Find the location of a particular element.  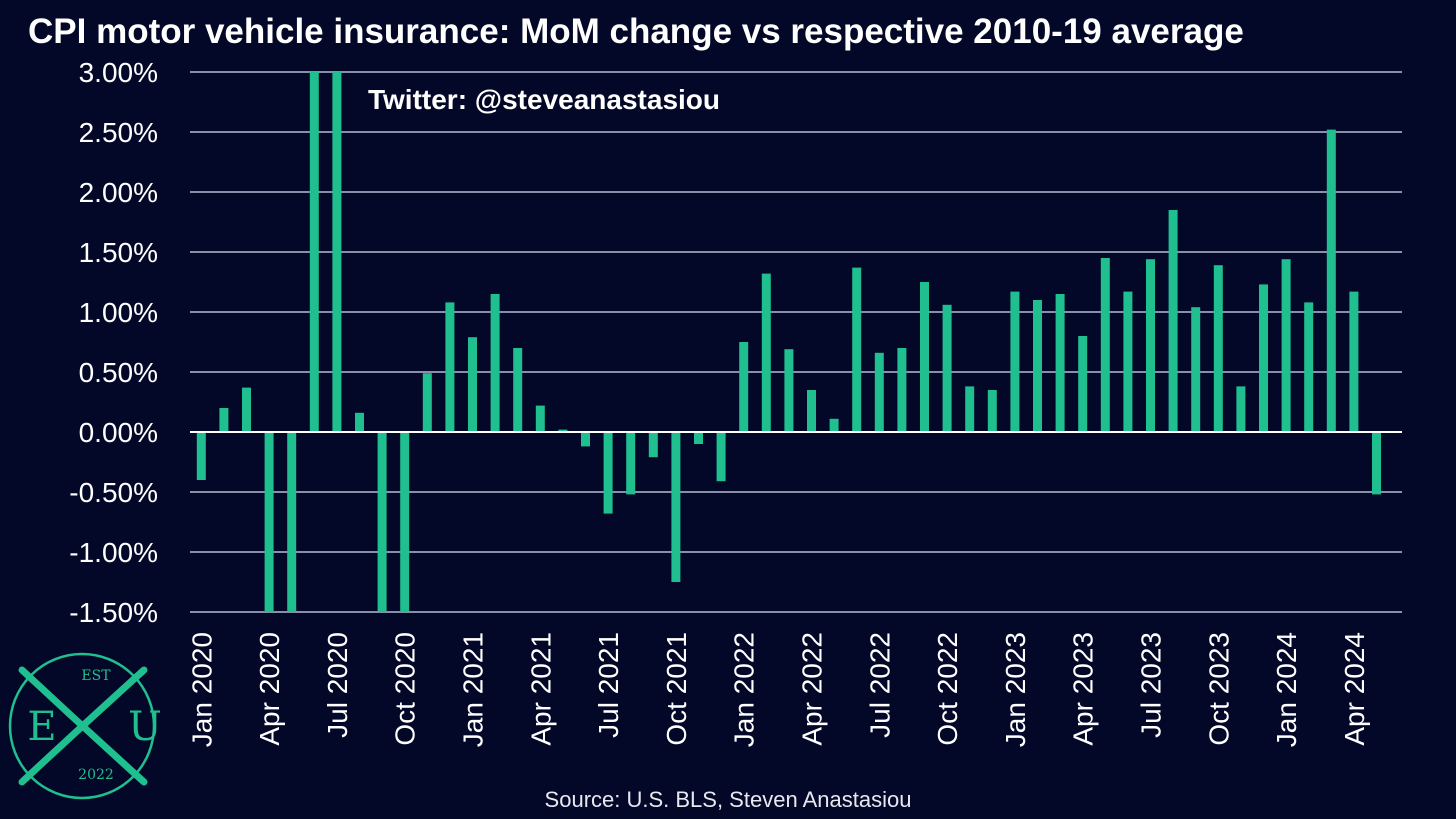

y-tick-label: -0.50% is located at coordinates (113, 492).